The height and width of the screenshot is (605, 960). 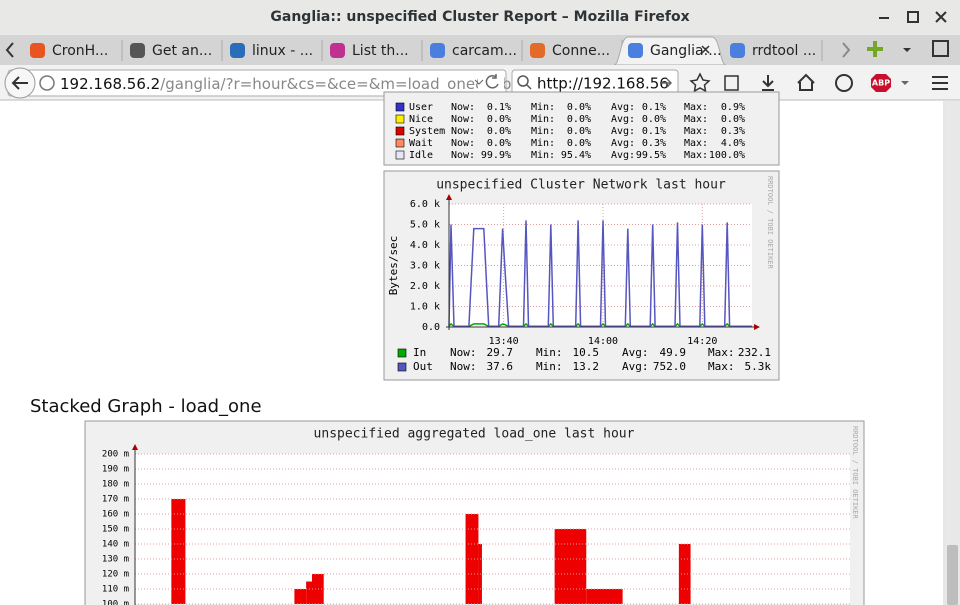 What do you see at coordinates (875, 49) in the screenshot?
I see `new-tab` at bounding box center [875, 49].